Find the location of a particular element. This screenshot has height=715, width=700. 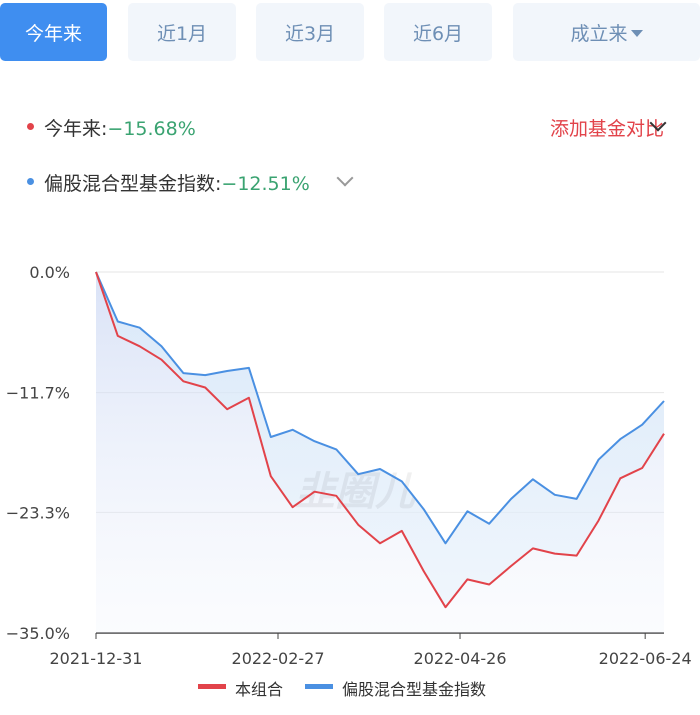

add-compare-label: 添加基金对比 is located at coordinates (606, 129).